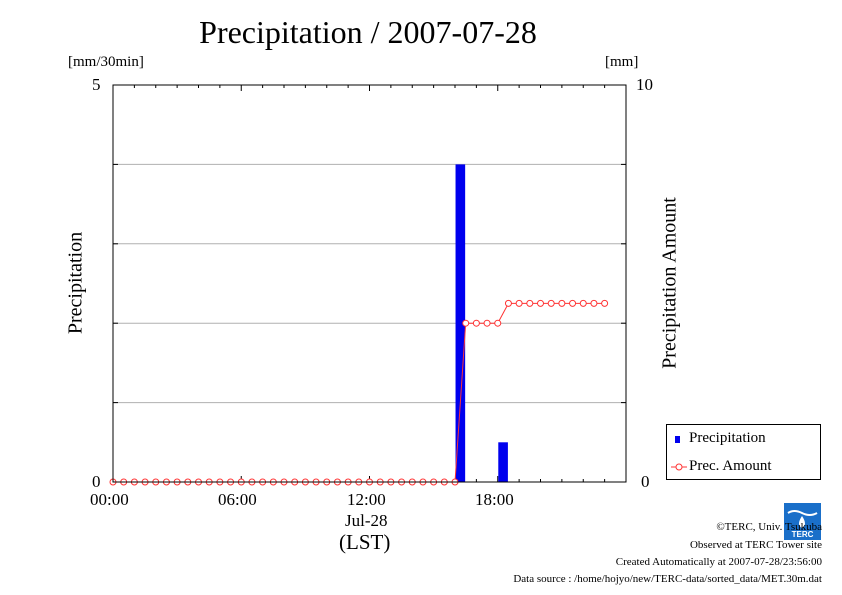 Image resolution: width=842 pixels, height=595 pixels. What do you see at coordinates (365, 542) in the screenshot?
I see `x-timezone-label: (LST)` at bounding box center [365, 542].